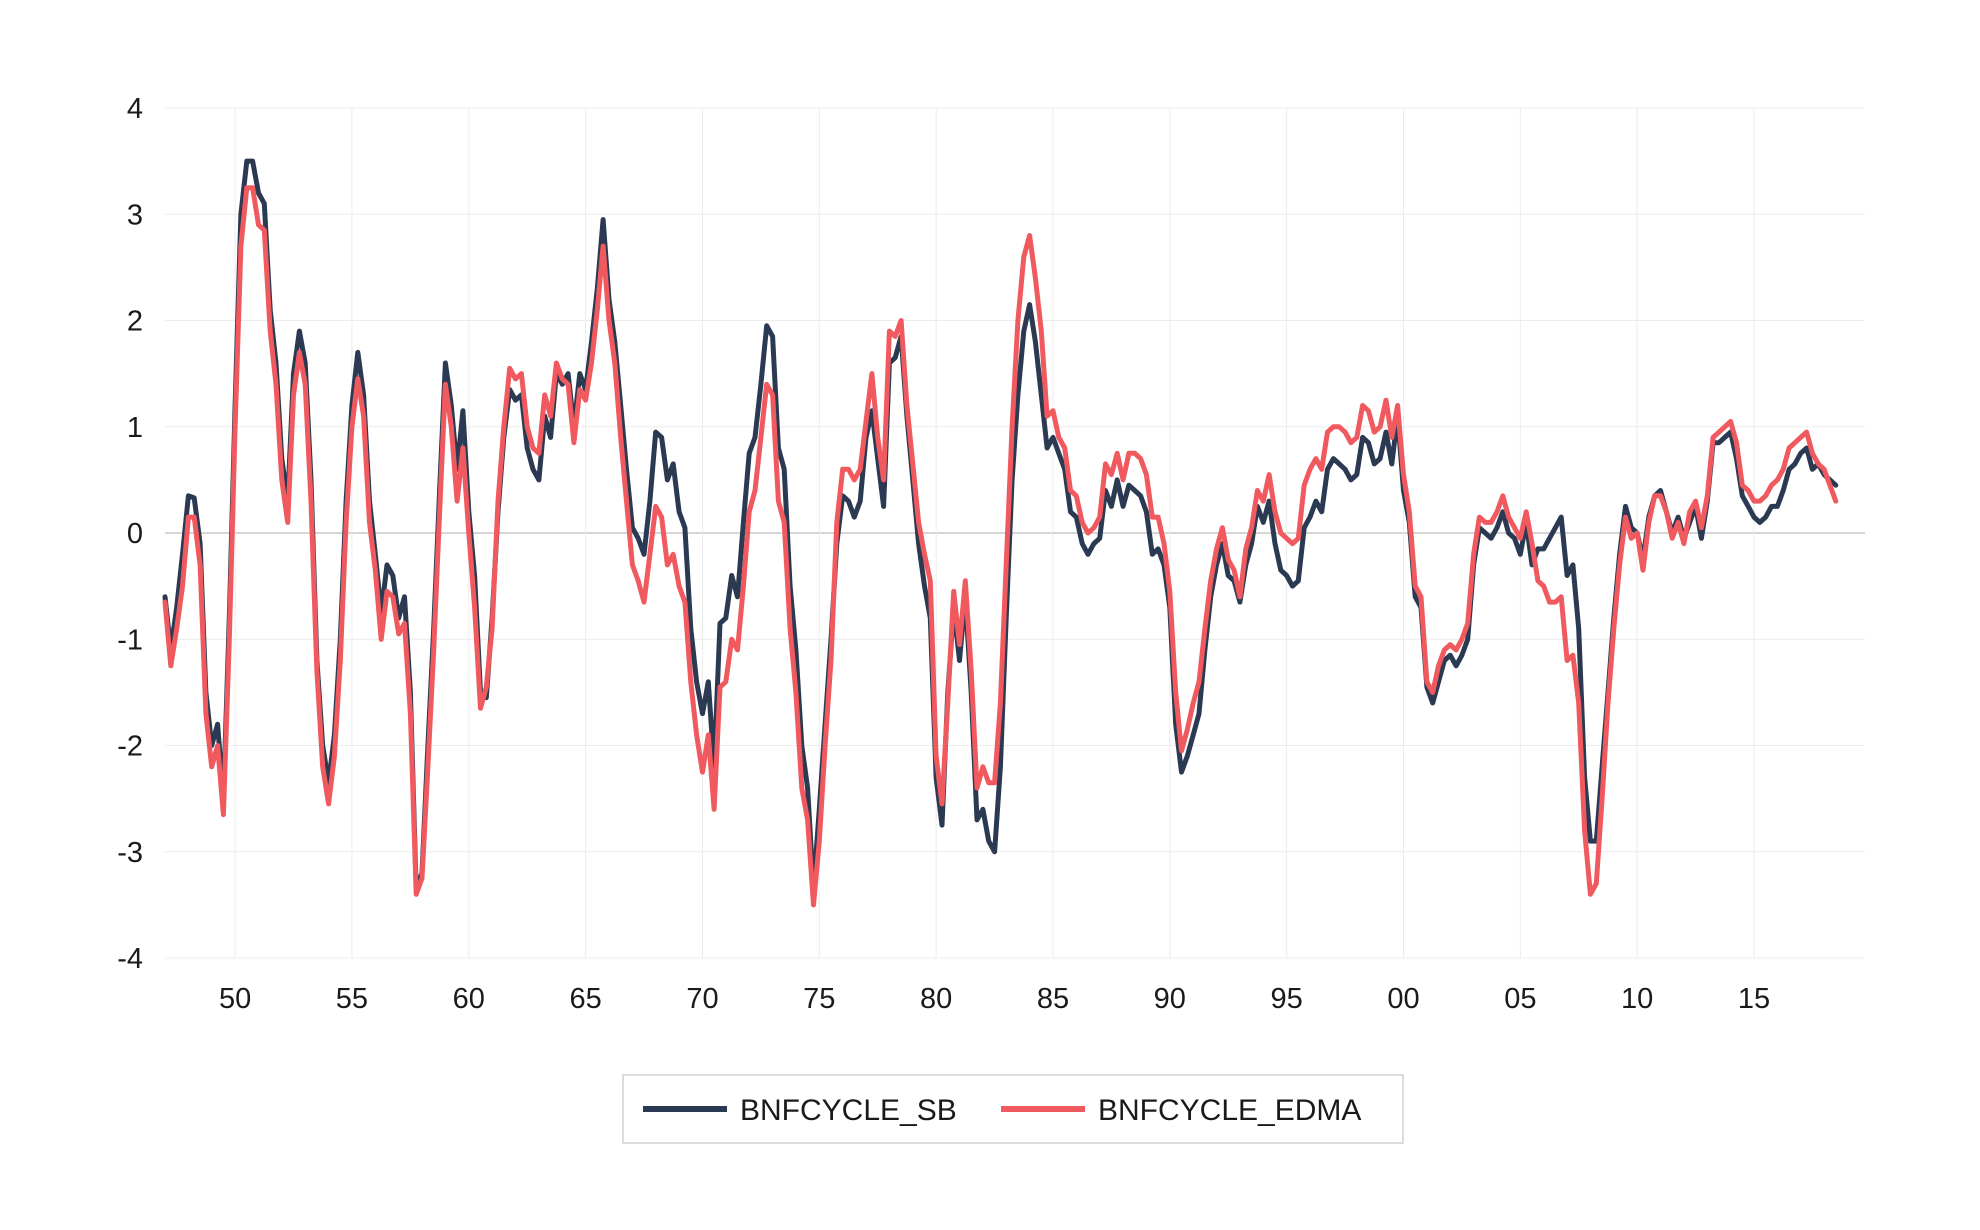 Image resolution: width=1980 pixels, height=1230 pixels. I want to click on x-axis: 50 55 60 65 70 75 80 85 90 95 00 05 10 15, so click(994, 999).